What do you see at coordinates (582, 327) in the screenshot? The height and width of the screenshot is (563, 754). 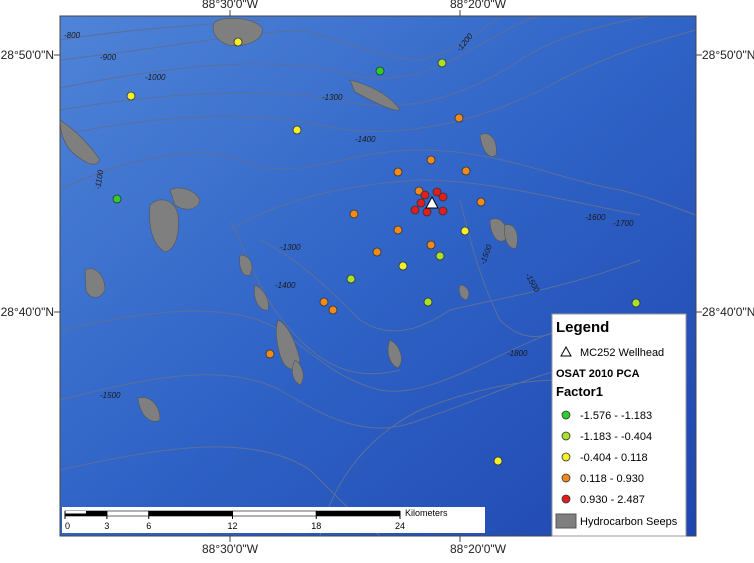 I see `legend-title: Legend` at bounding box center [582, 327].